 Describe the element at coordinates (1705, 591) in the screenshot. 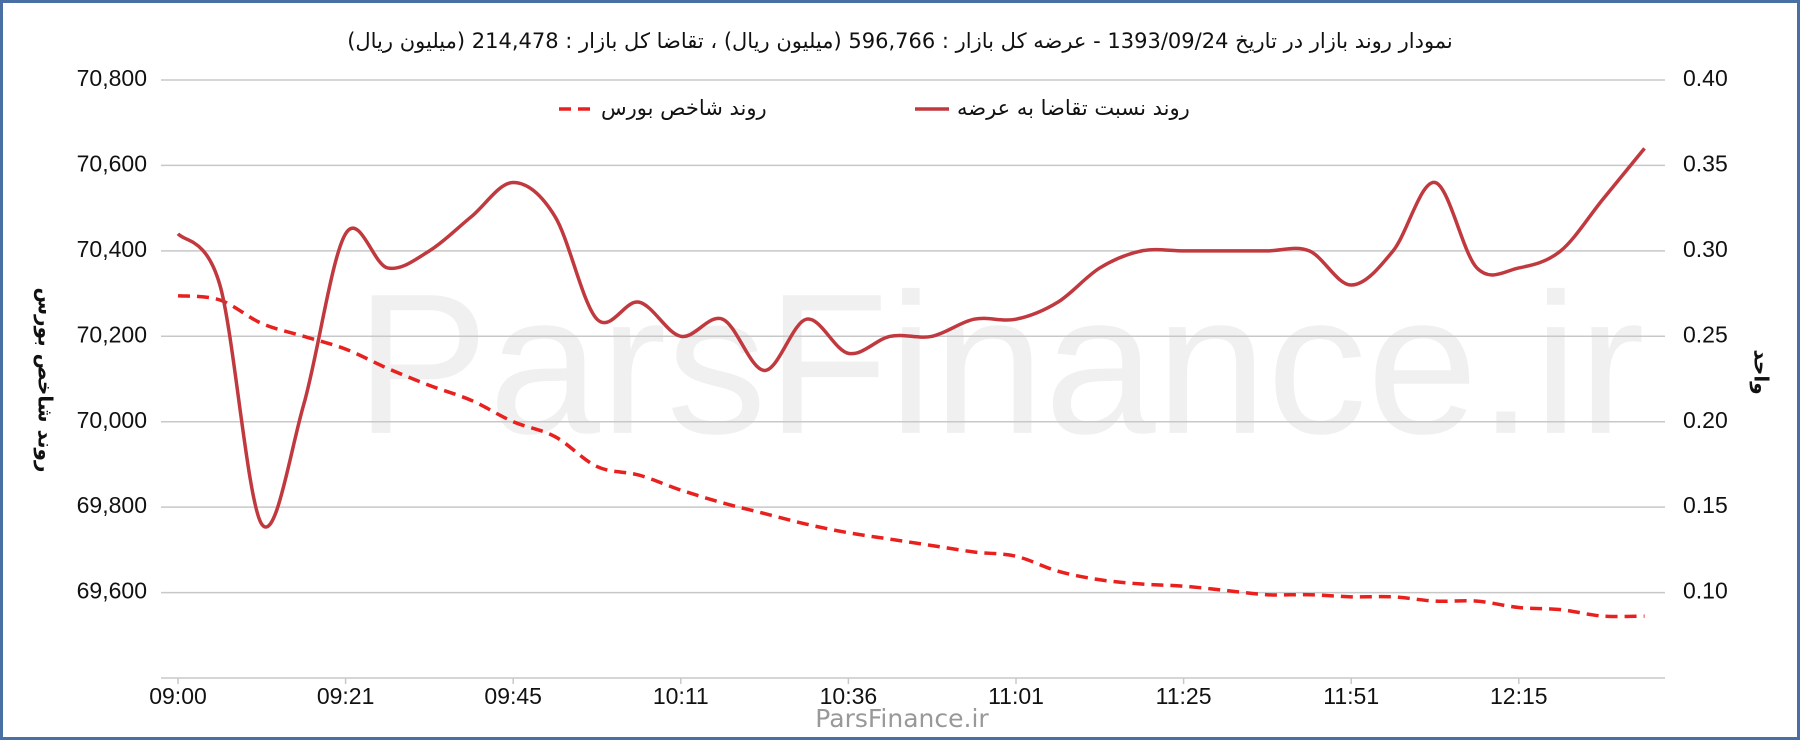

I see `y2-tick-label: 0.10` at that location.